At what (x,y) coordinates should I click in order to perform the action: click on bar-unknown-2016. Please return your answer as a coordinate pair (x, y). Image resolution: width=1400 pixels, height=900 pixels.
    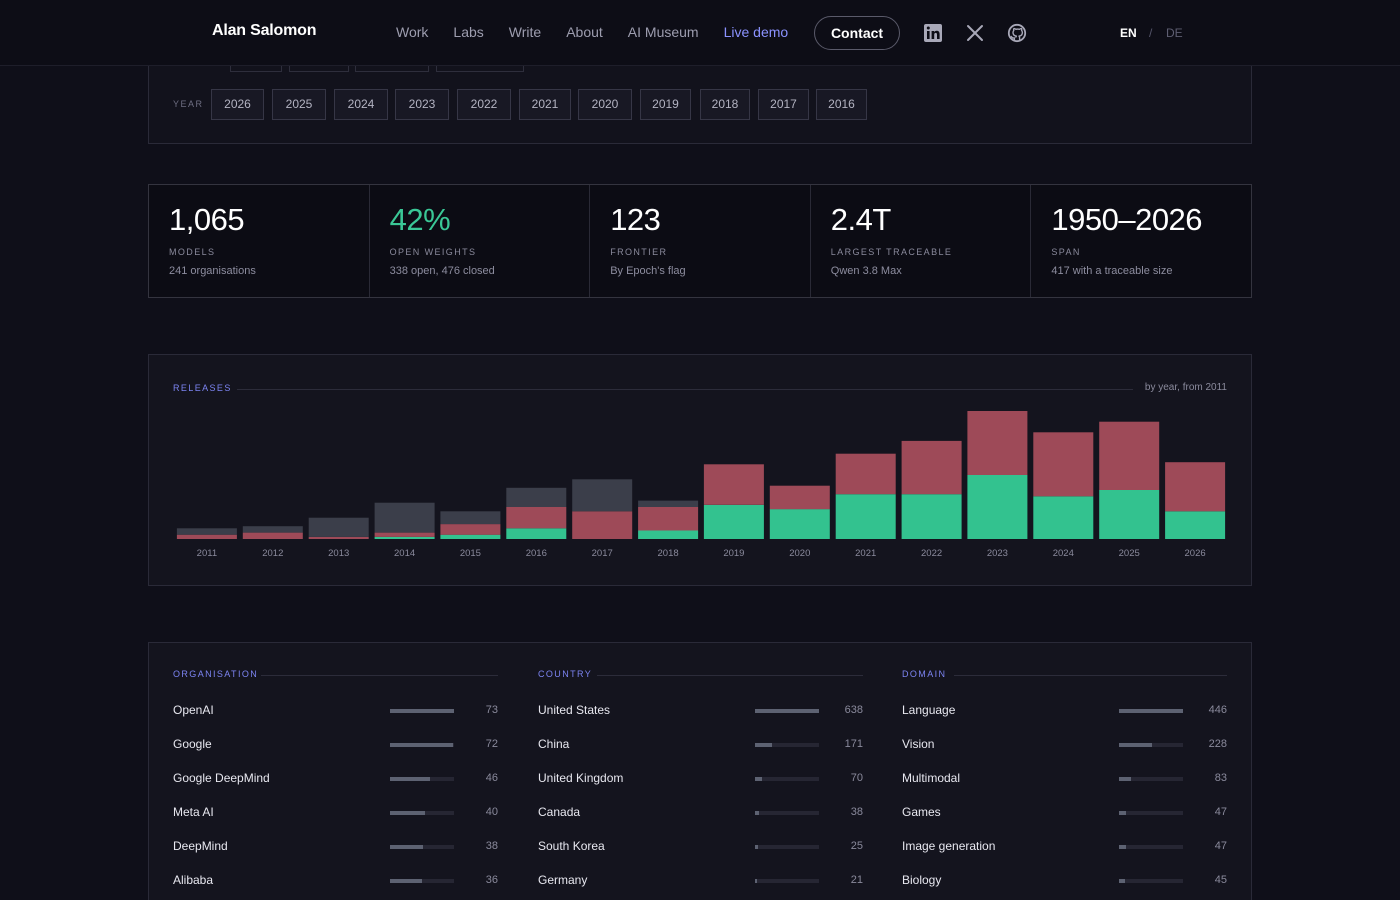
    Looking at the image, I should click on (536, 497).